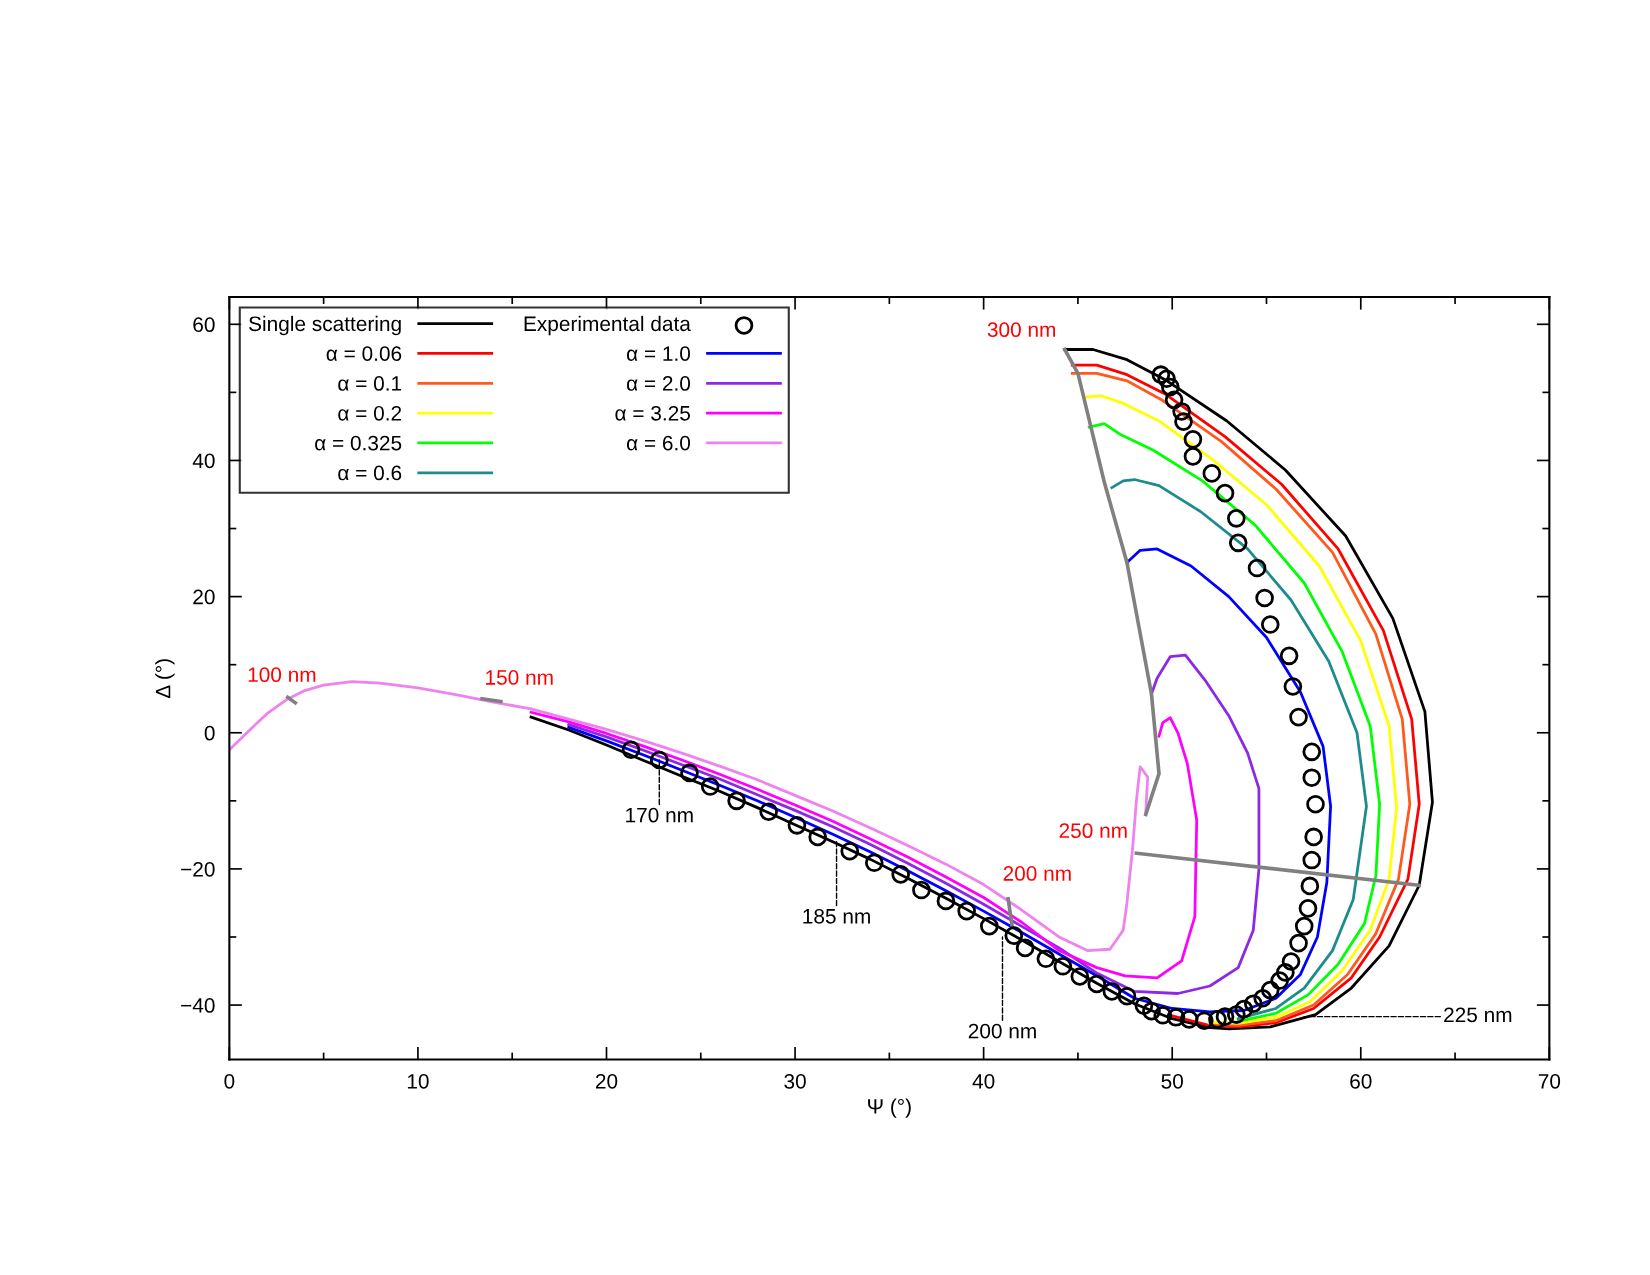  I want to click on x-tick-label: 0, so click(229, 1081).